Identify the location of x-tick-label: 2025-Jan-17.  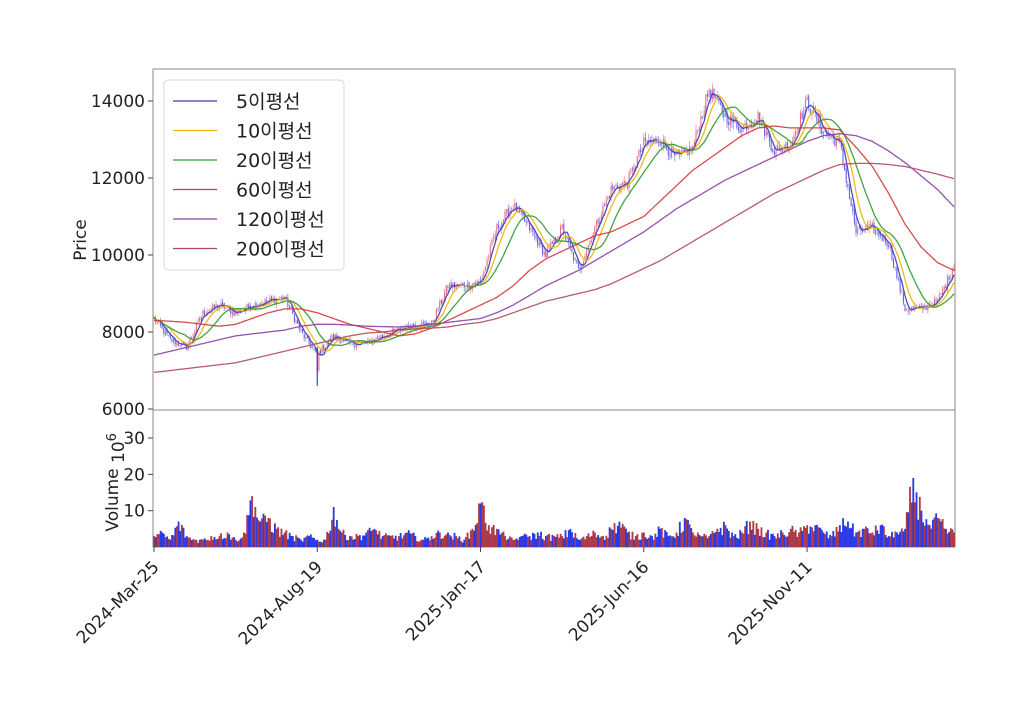
(446, 601).